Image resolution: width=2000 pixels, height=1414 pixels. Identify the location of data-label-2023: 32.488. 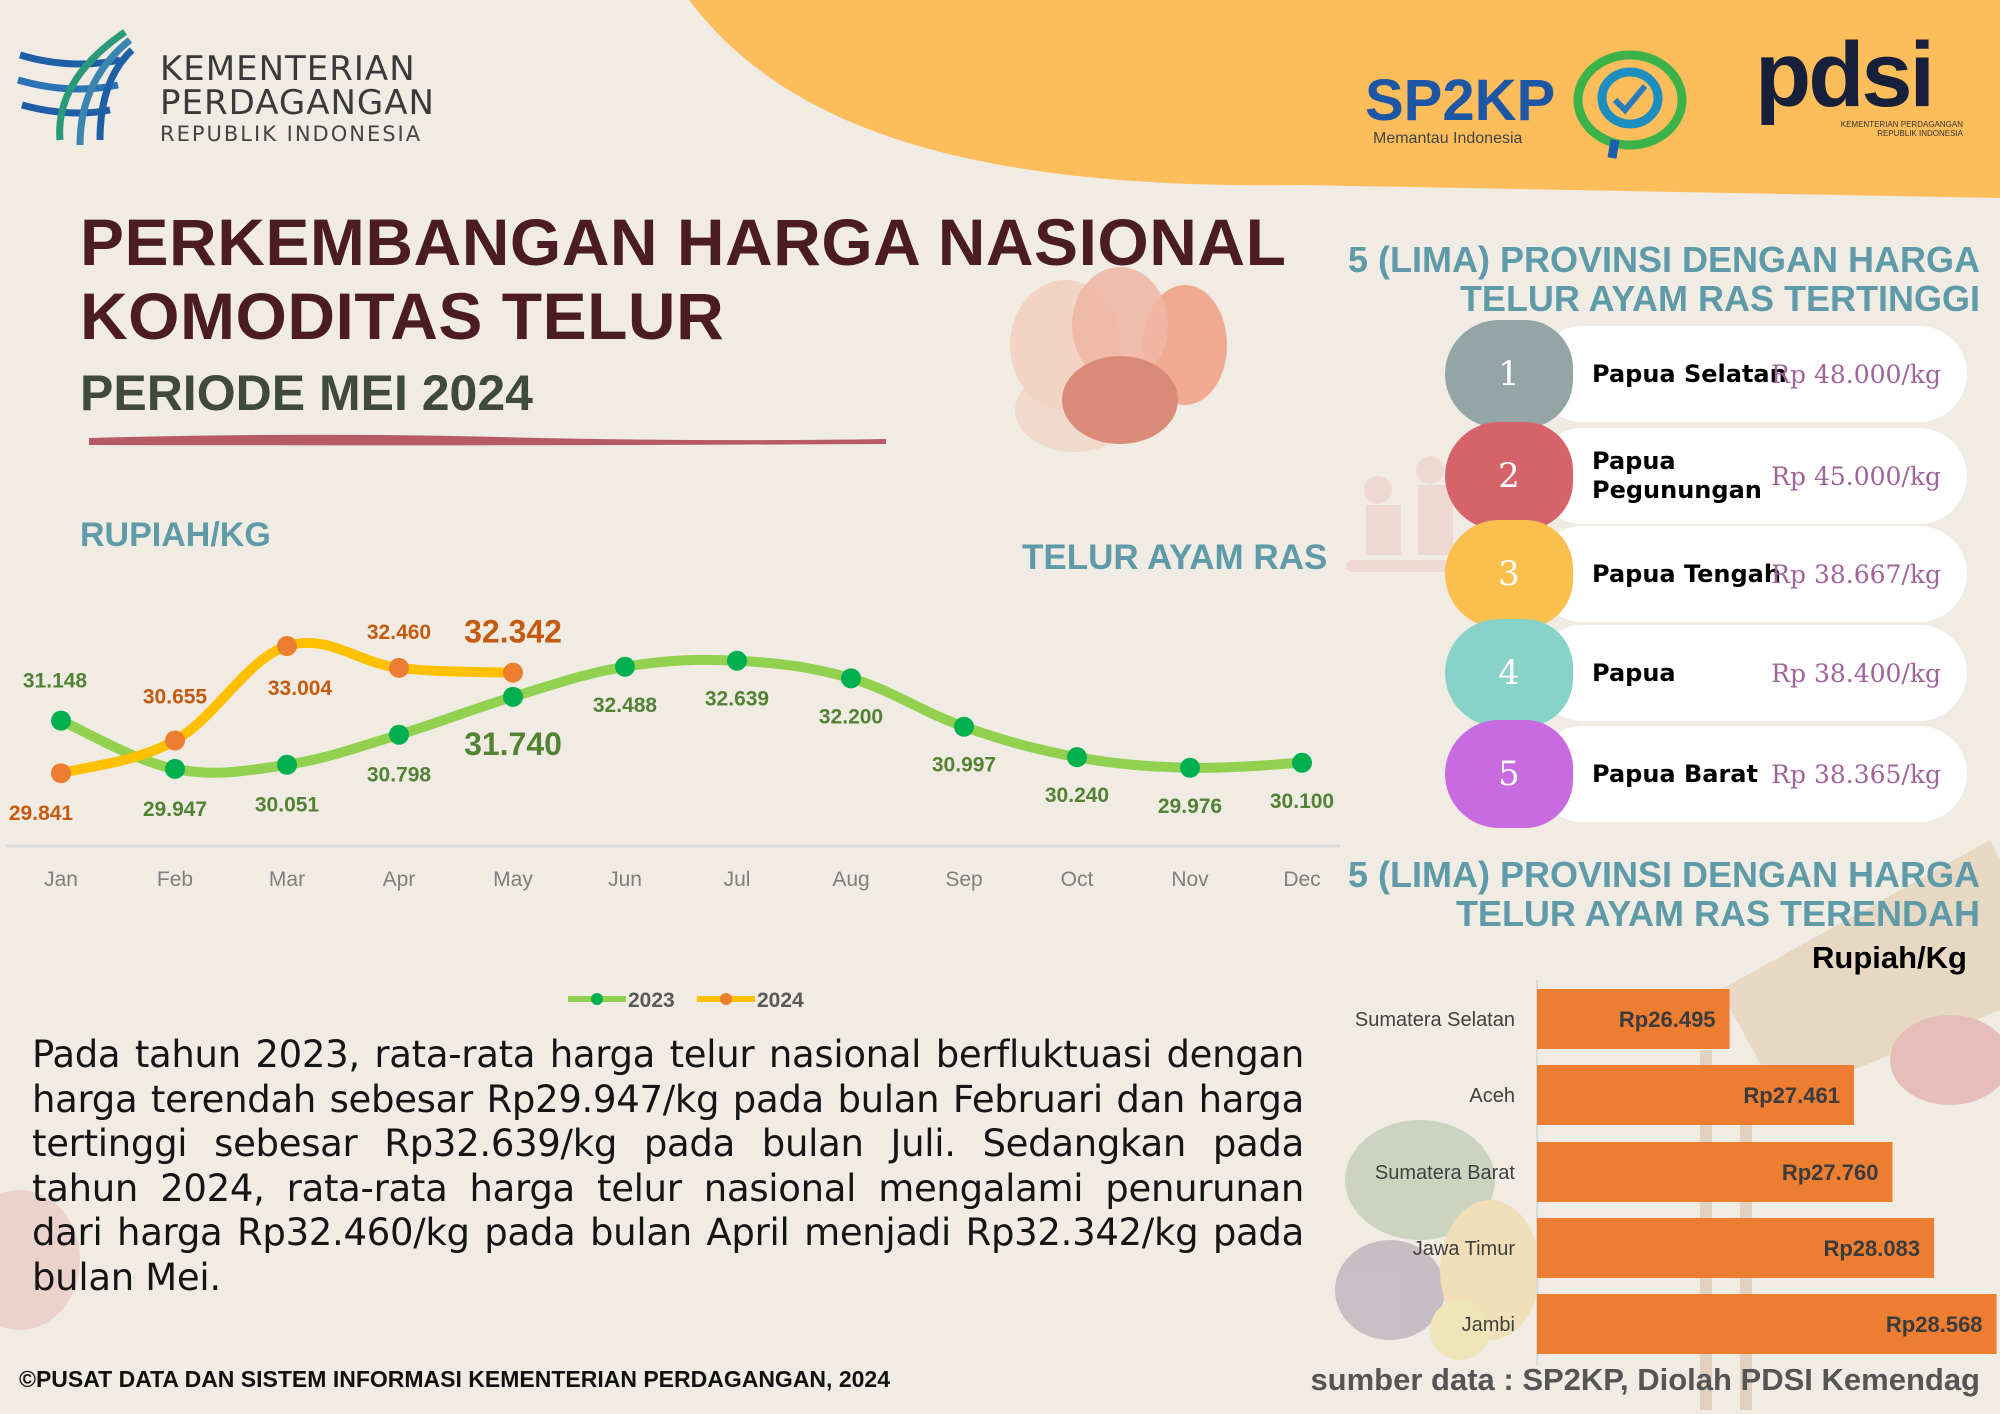
(625, 705).